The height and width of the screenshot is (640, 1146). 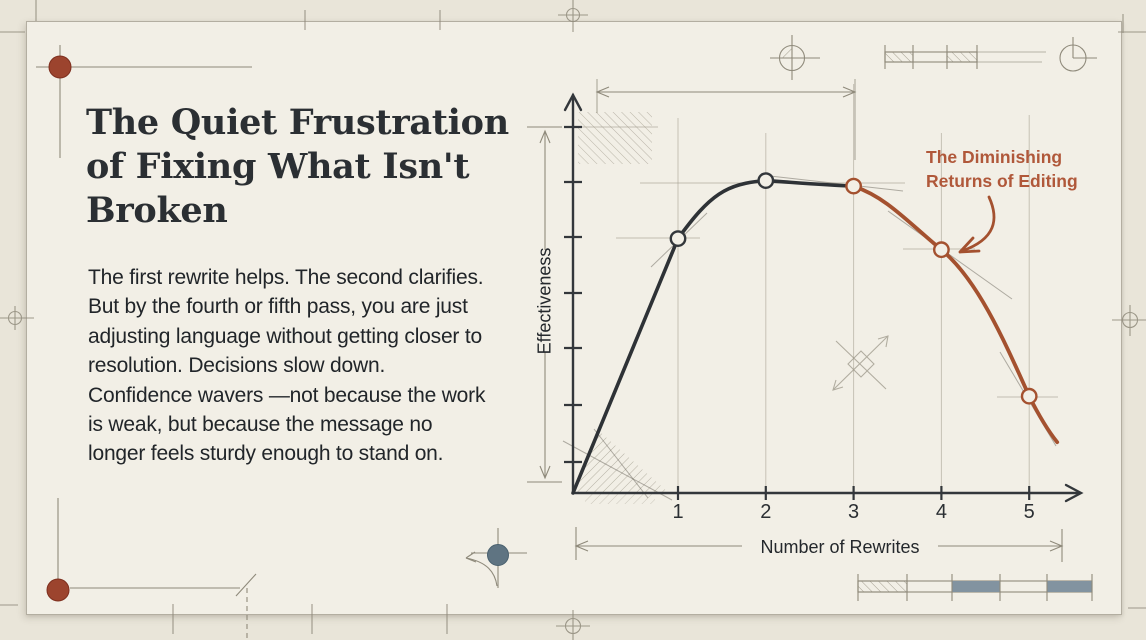 What do you see at coordinates (573, 16) in the screenshot?
I see `registration-mark-top-icon` at bounding box center [573, 16].